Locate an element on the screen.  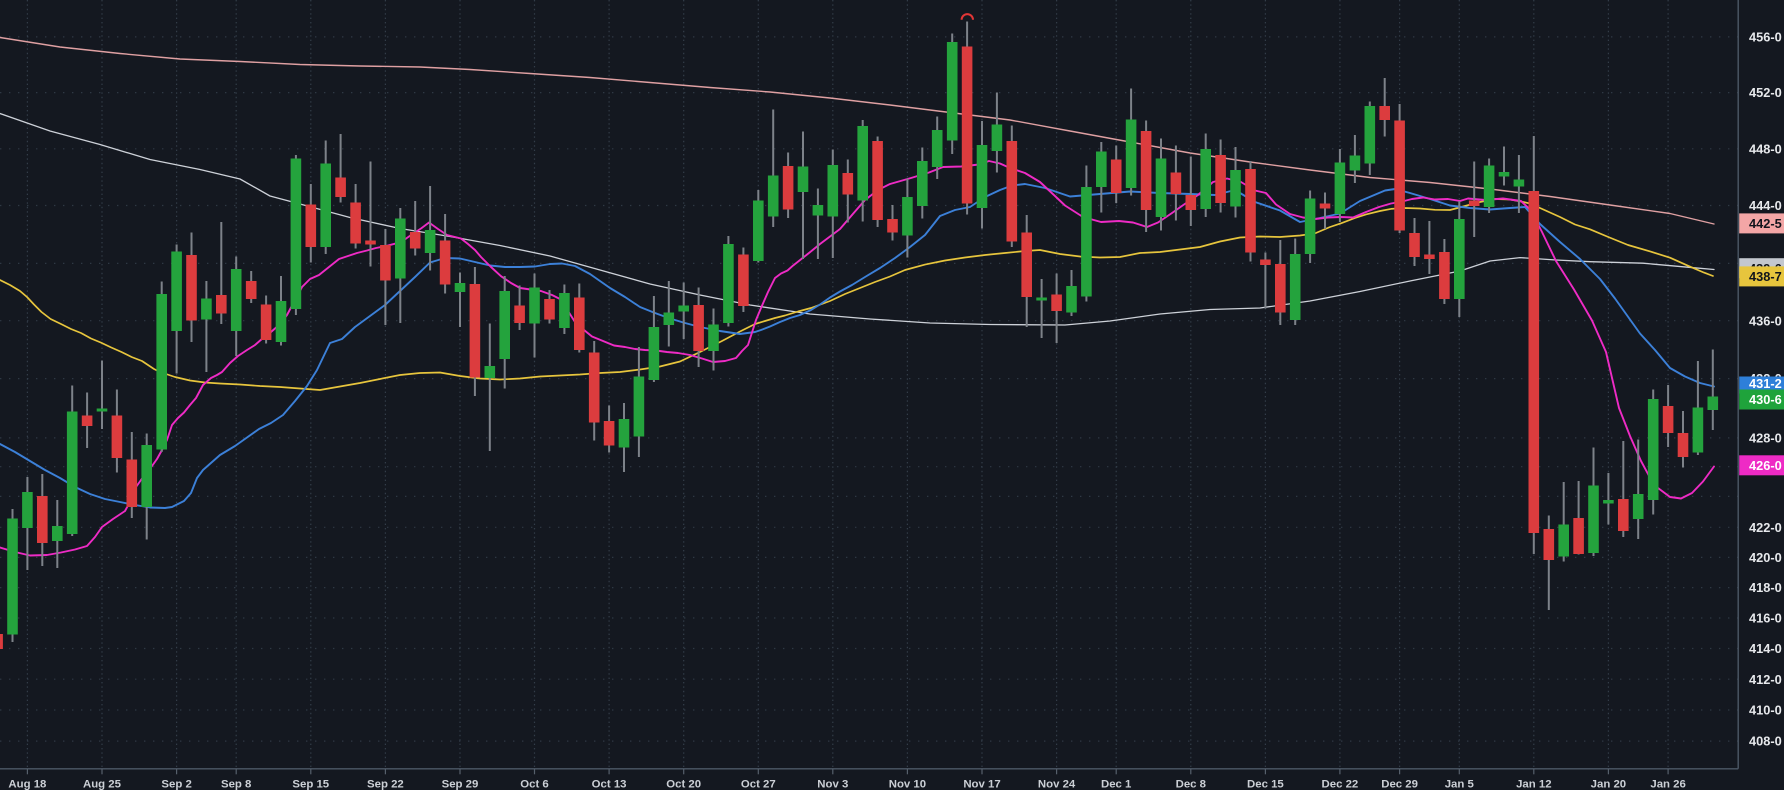
svg-text: 431-2 is located at coordinates (1765, 383).